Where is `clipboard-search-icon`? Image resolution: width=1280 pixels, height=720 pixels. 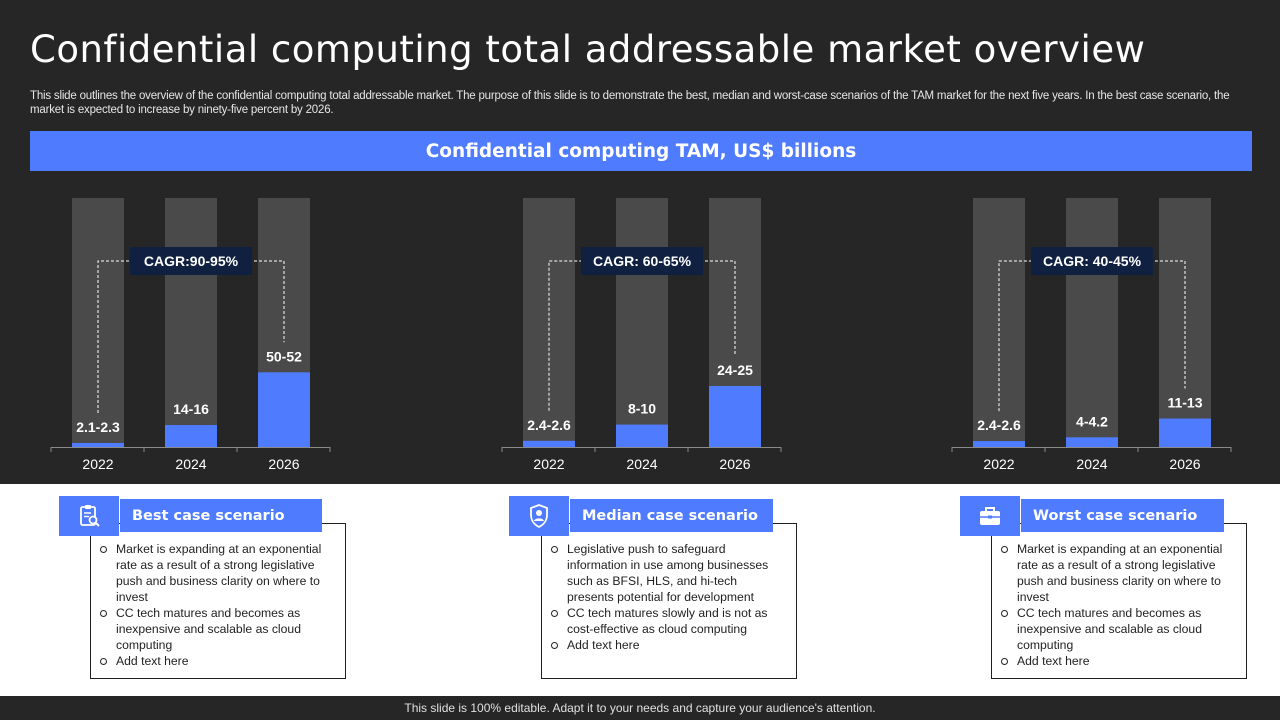
clipboard-search-icon is located at coordinates (89, 516).